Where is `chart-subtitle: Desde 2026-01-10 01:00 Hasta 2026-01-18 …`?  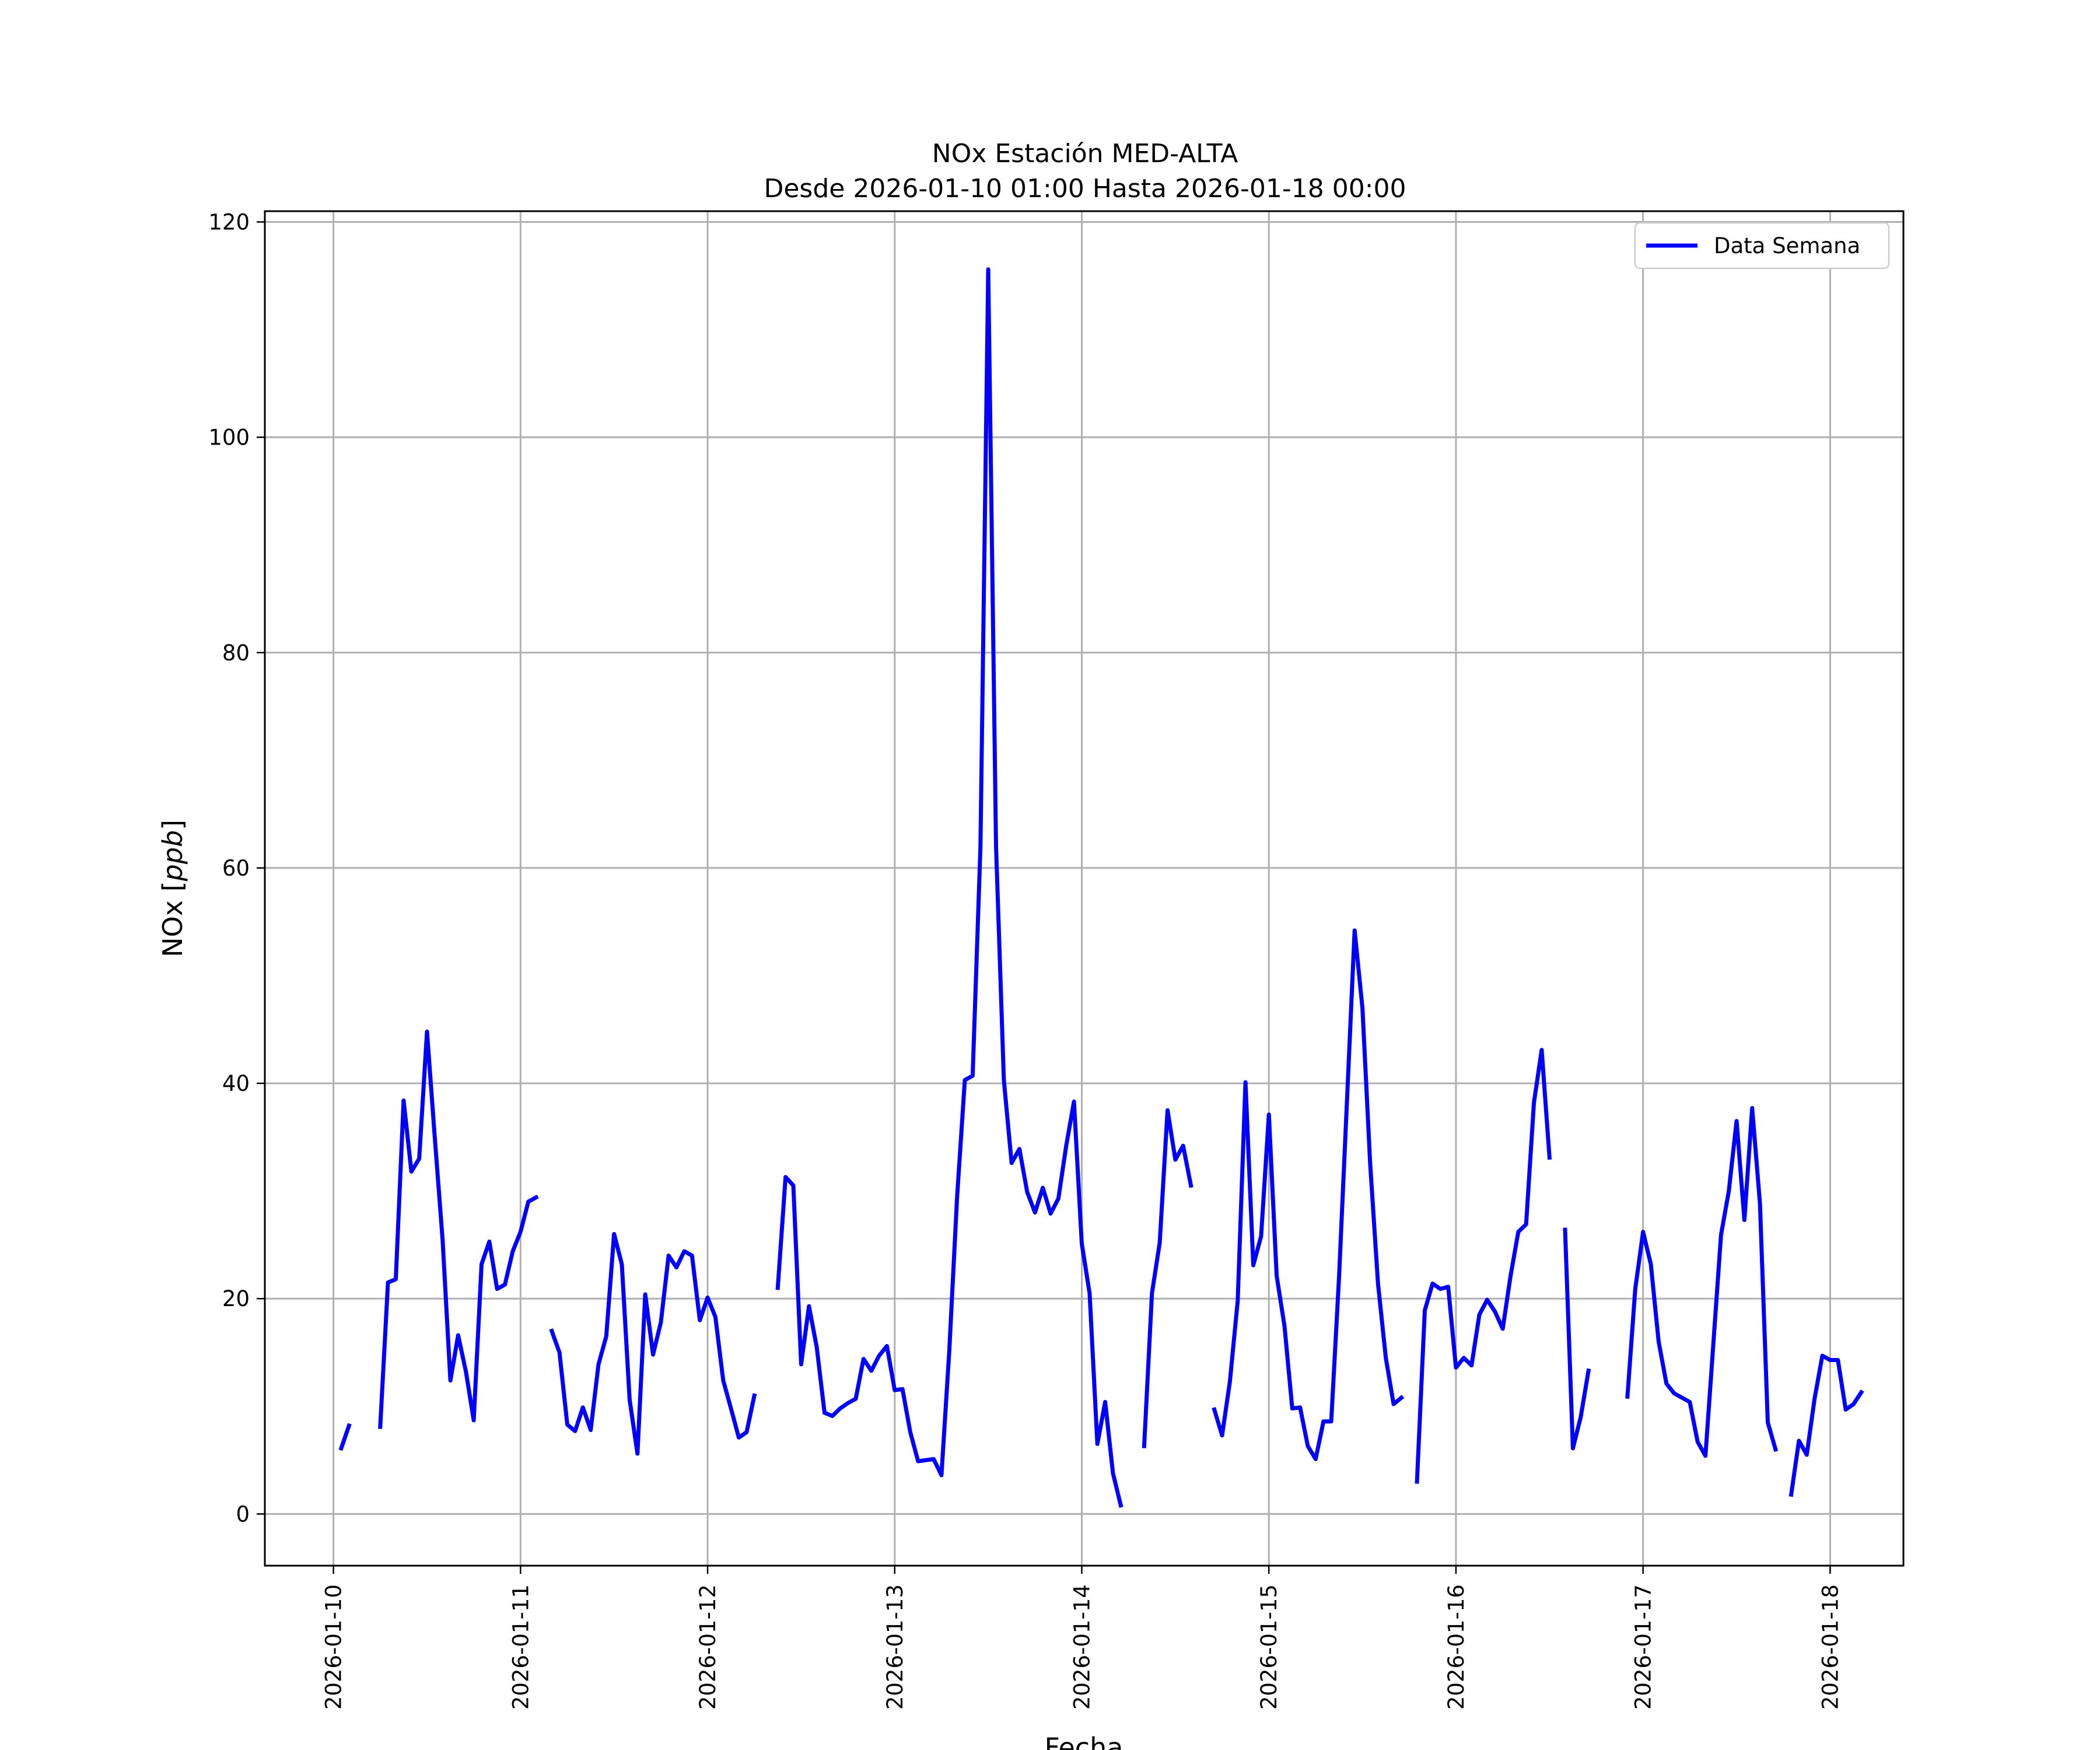
chart-subtitle: Desde 2026-01-10 01:00 Hasta 2026-01-18 … is located at coordinates (1085, 189).